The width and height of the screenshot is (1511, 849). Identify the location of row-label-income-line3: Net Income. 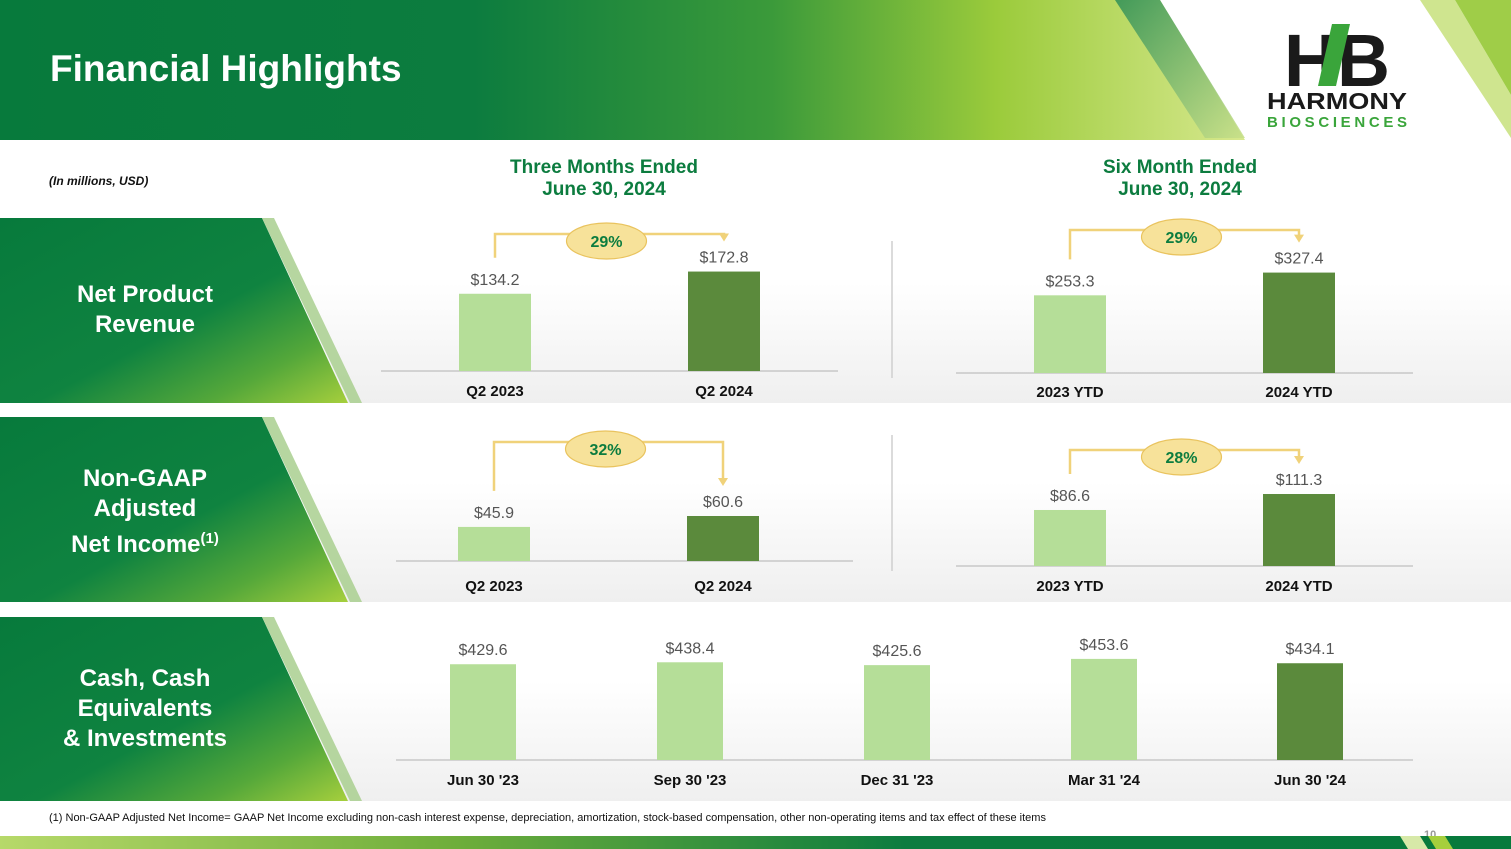
(136, 544).